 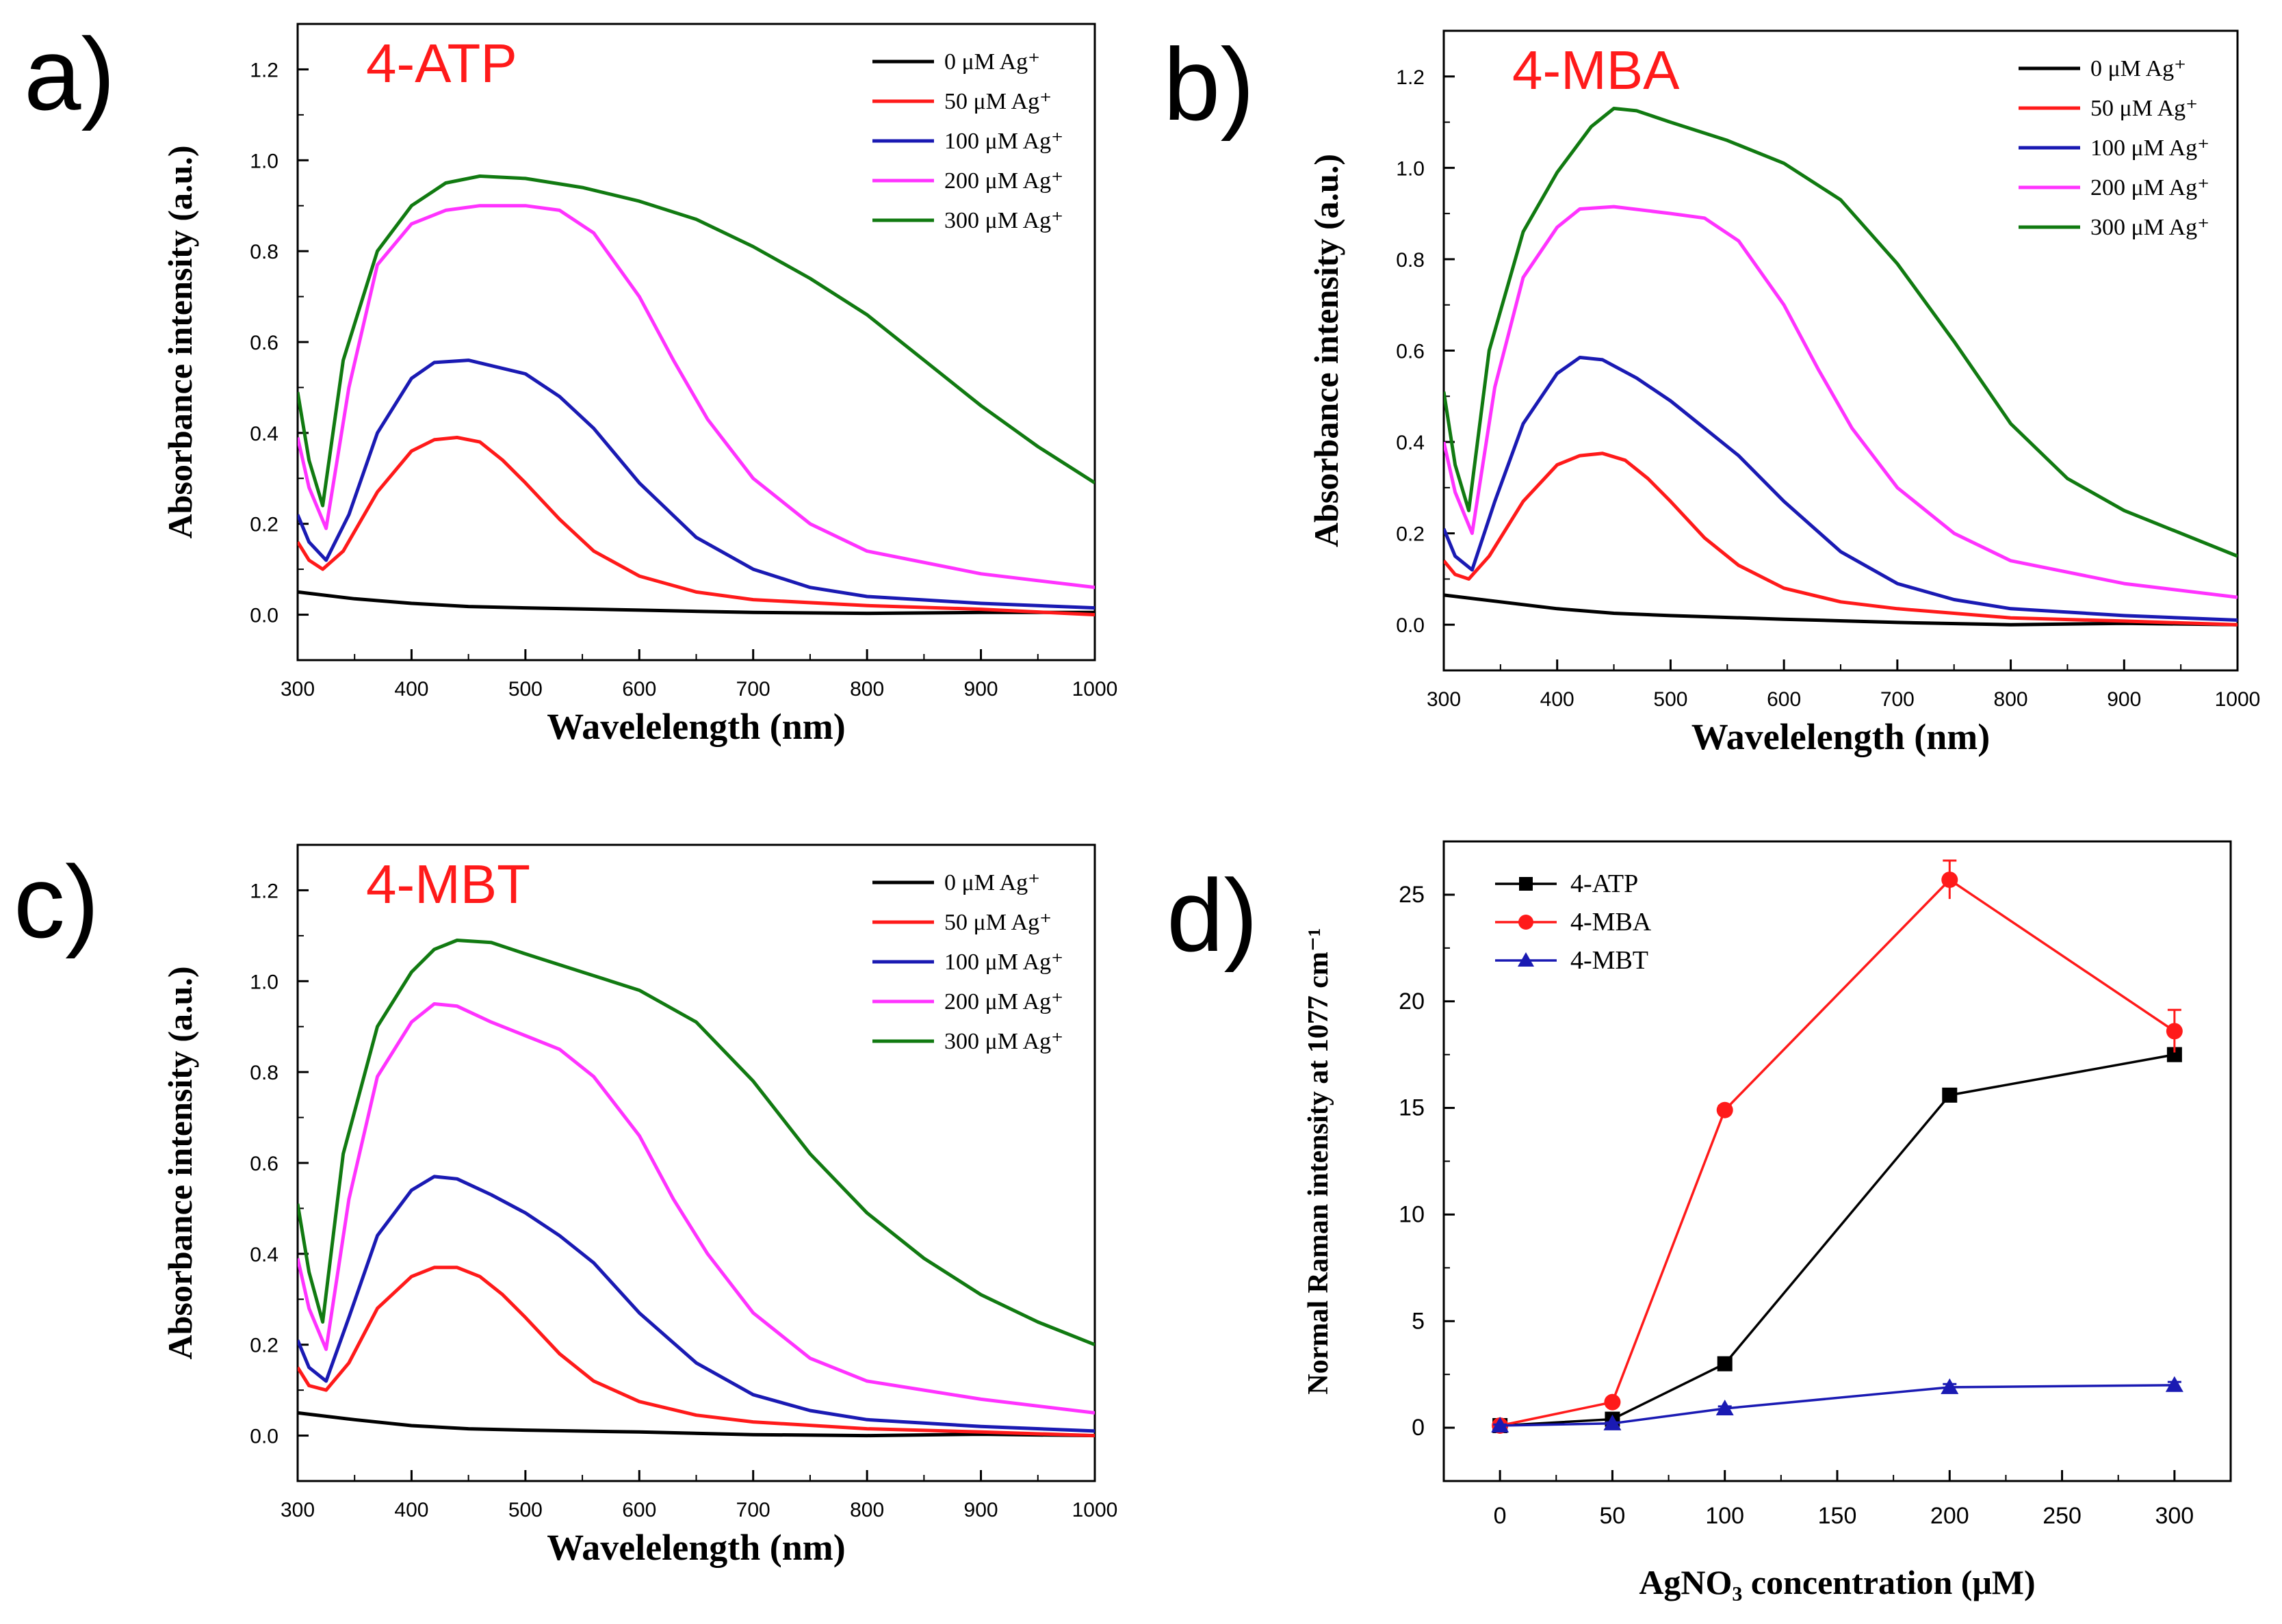 What do you see at coordinates (2144, 108) in the screenshot?
I see `legend-label: 50 μM Ag⁺` at bounding box center [2144, 108].